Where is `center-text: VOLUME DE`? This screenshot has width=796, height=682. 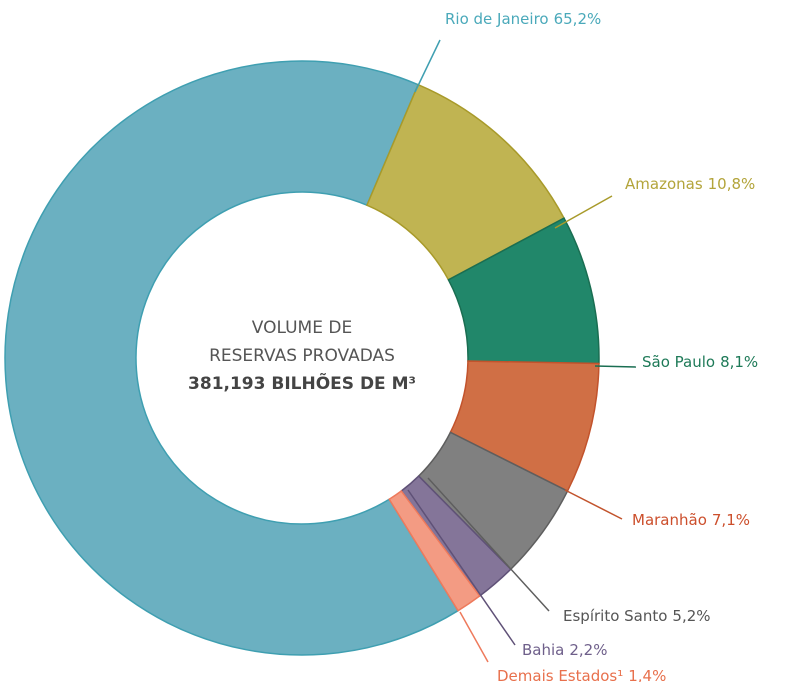
center-text: VOLUME DE is located at coordinates (302, 328).